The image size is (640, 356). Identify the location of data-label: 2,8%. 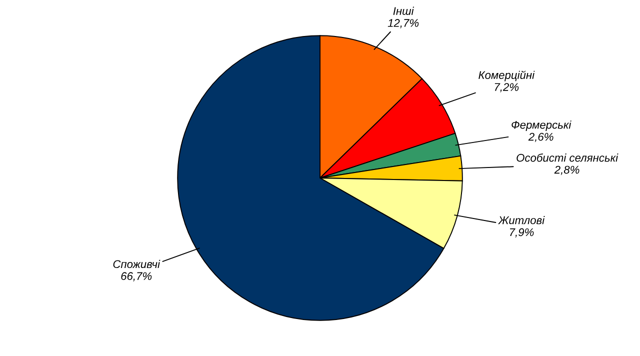
(567, 171).